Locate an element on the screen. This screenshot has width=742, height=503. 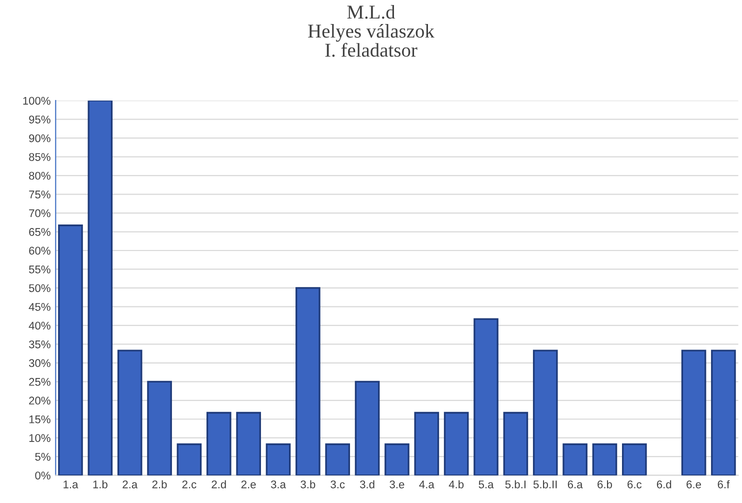
x-tick-label: 6.d is located at coordinates (664, 484).